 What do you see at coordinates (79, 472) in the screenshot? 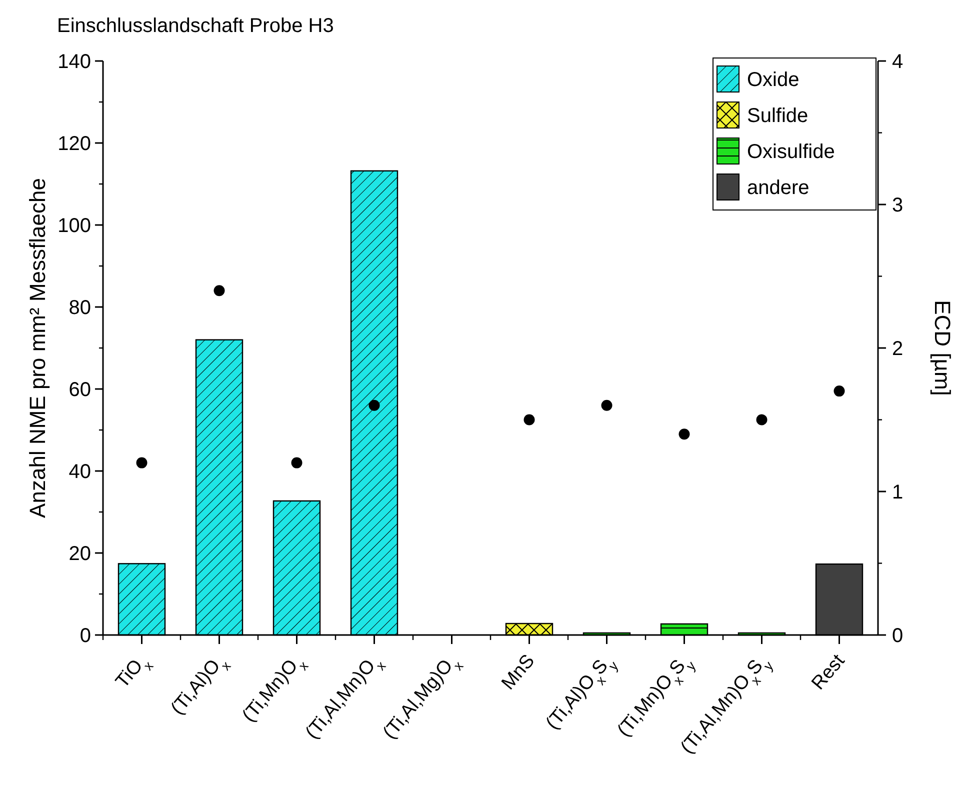
I see `y-tick-label: 40` at bounding box center [79, 472].